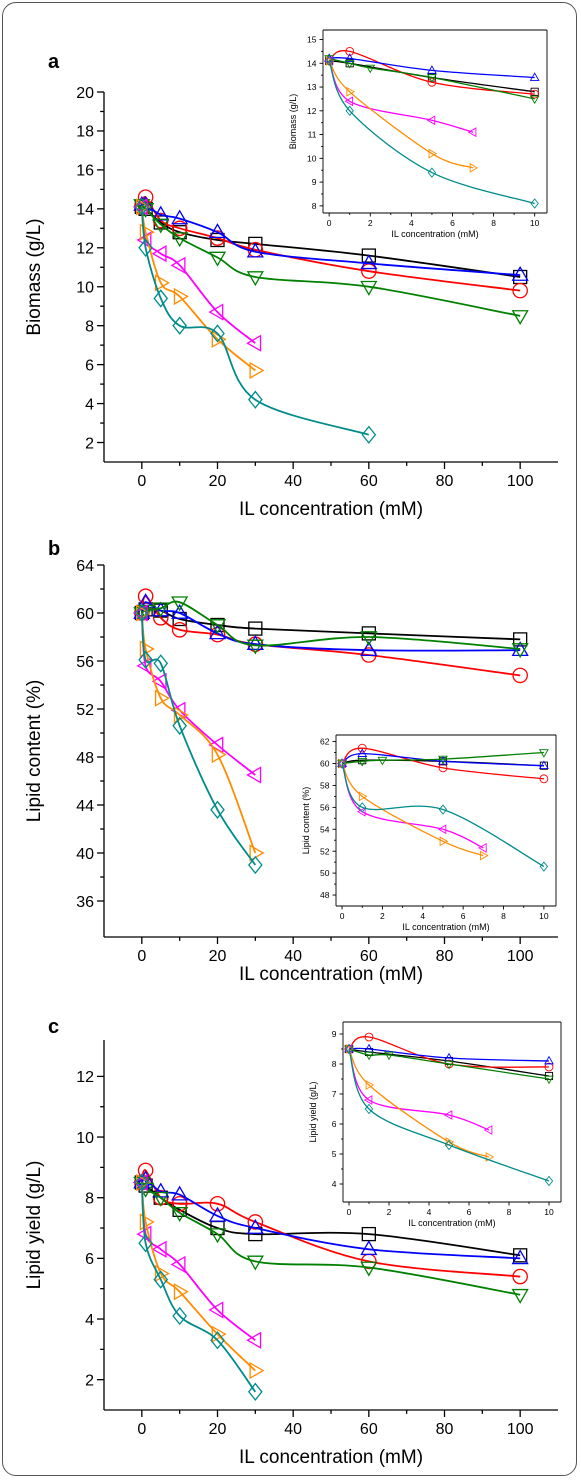 This screenshot has height=1480, width=581. Describe the element at coordinates (325, 785) in the screenshot. I see `y-tick-label: 58` at that location.